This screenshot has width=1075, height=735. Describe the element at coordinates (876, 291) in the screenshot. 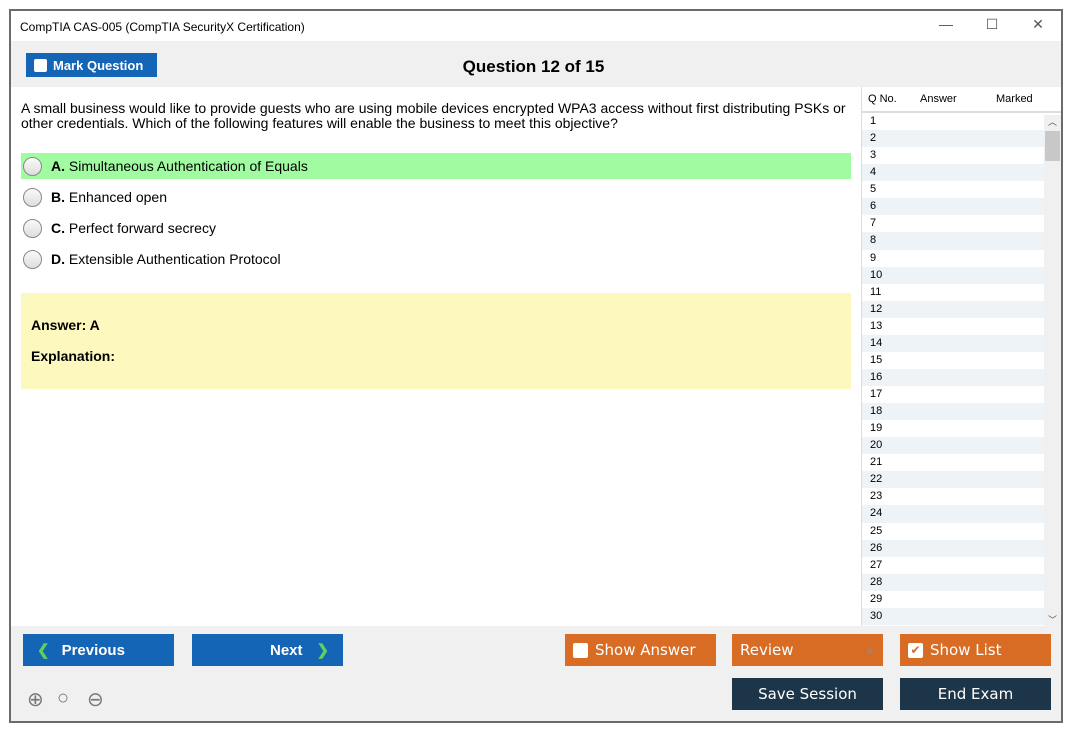

I see `list-row: 11` at that location.